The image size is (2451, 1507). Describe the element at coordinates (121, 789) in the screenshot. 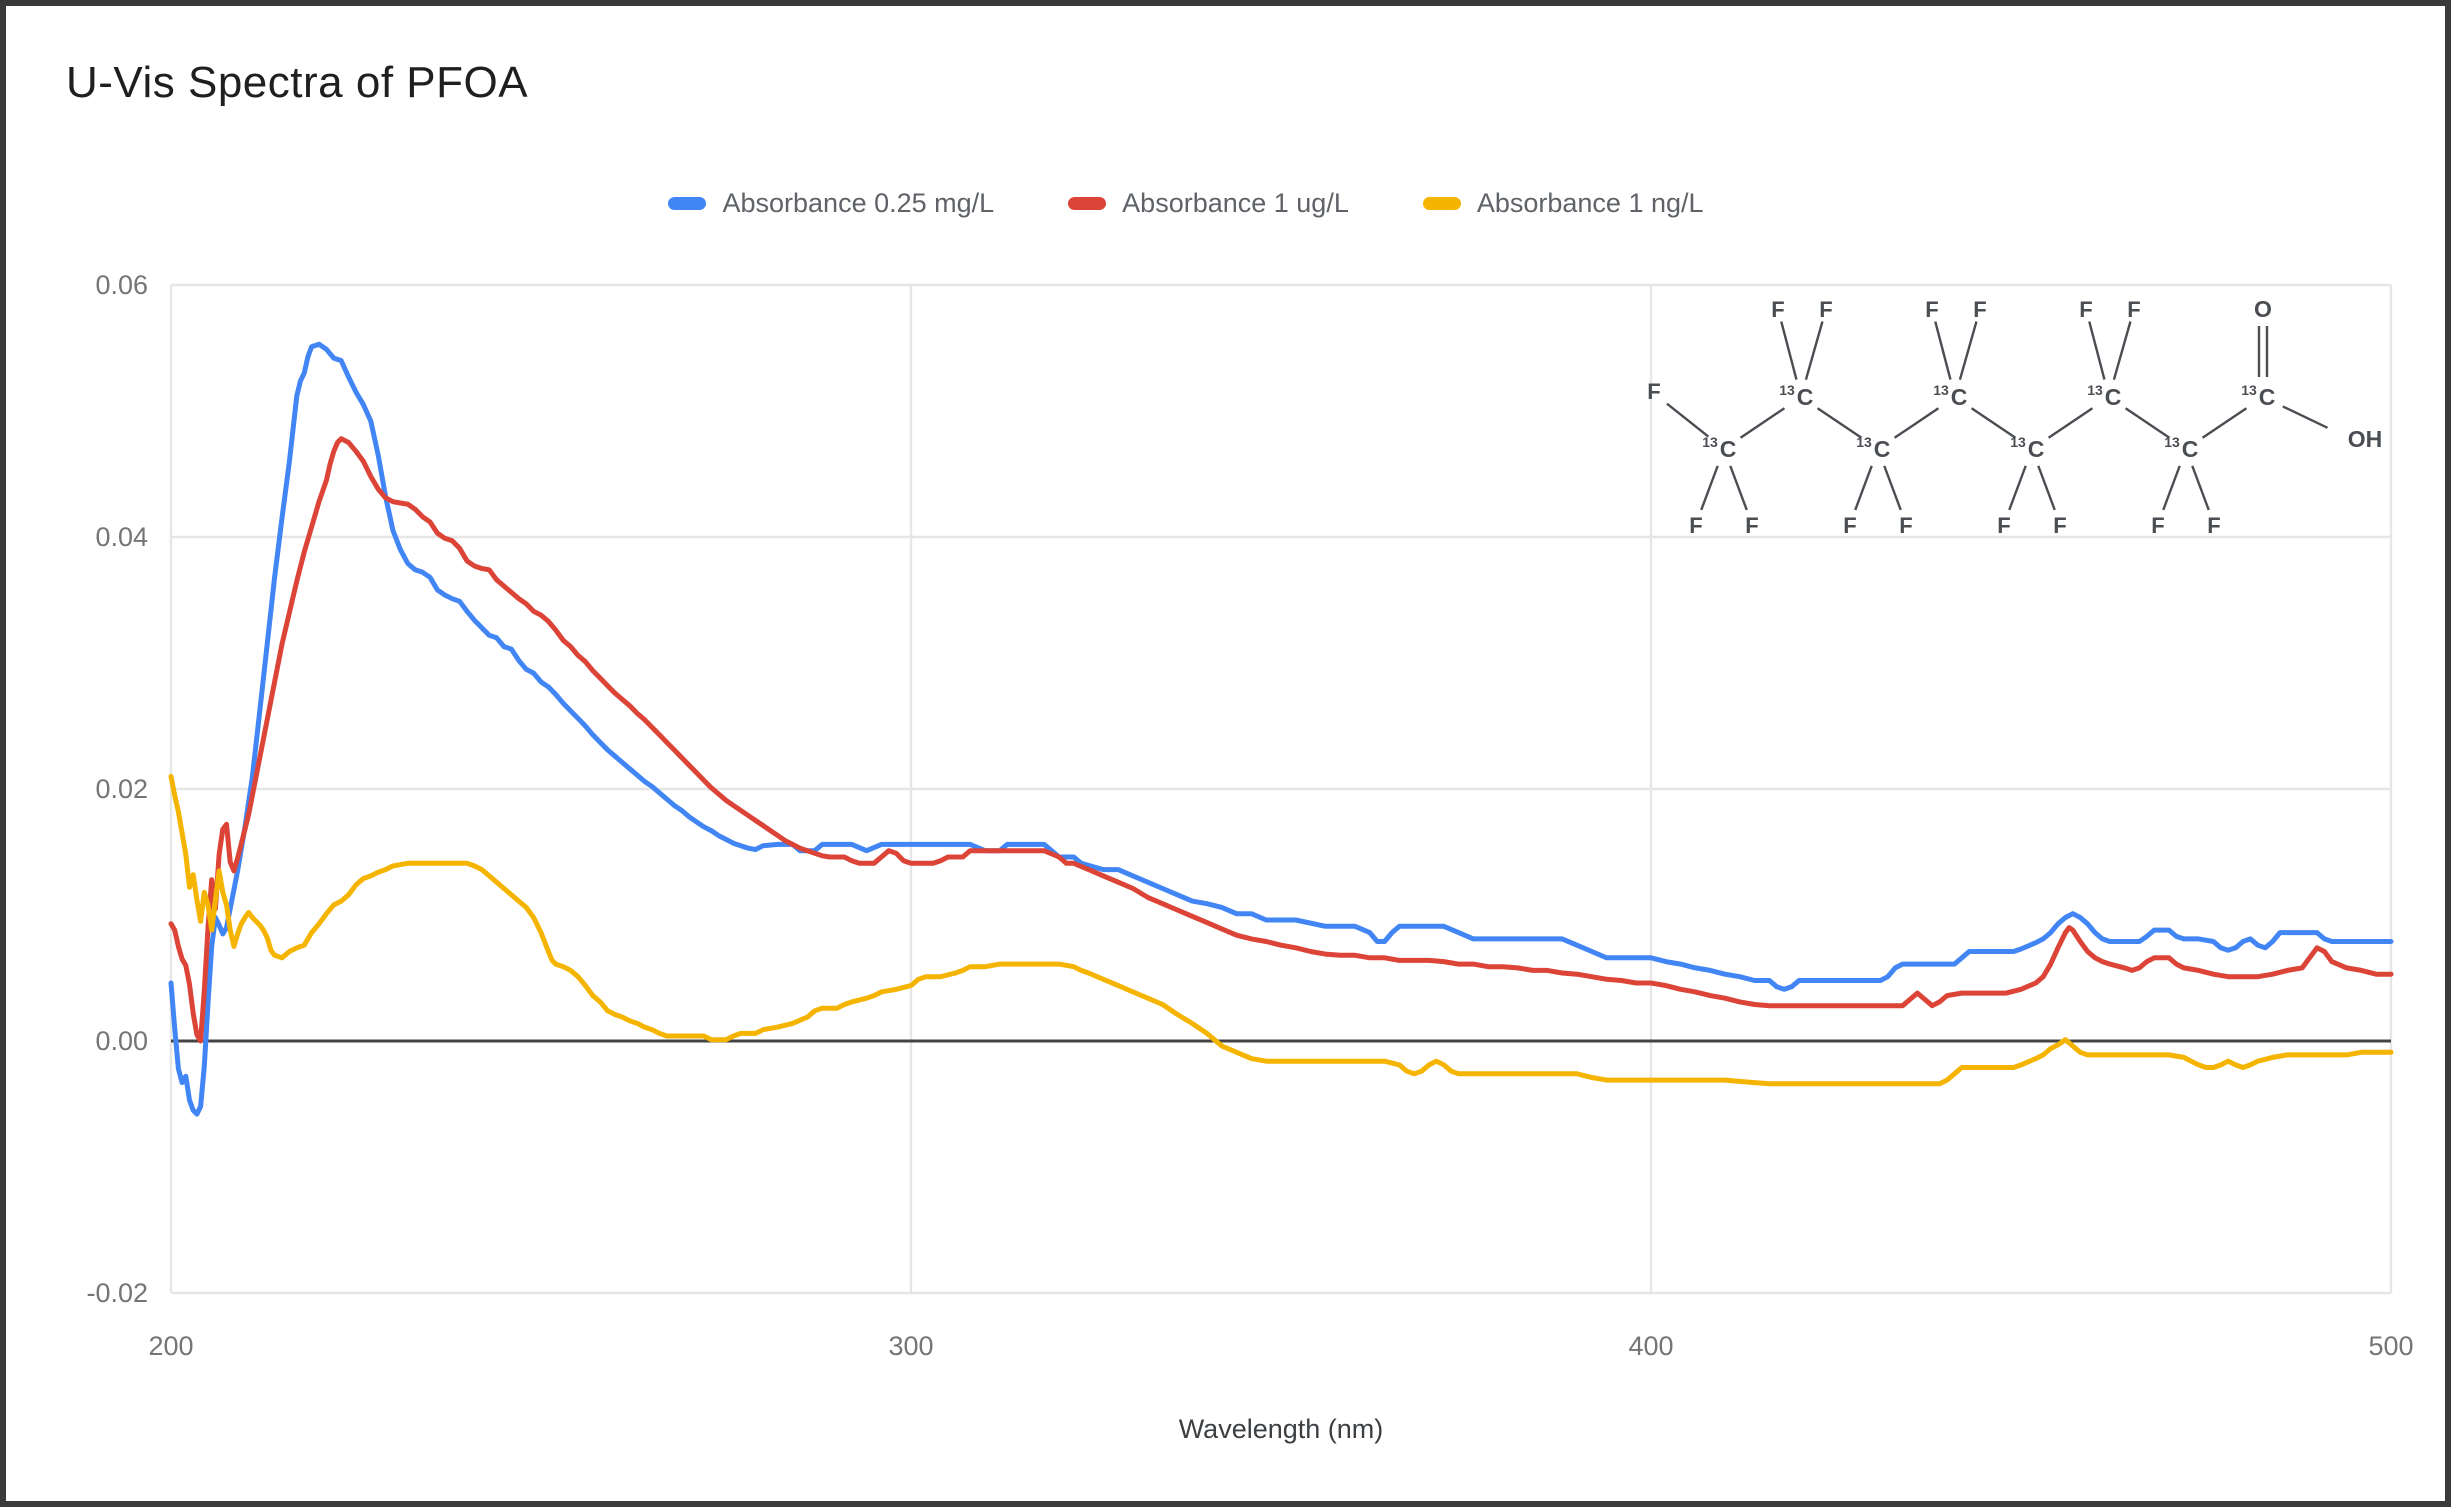

I see `y-tick-label: 0.02` at that location.